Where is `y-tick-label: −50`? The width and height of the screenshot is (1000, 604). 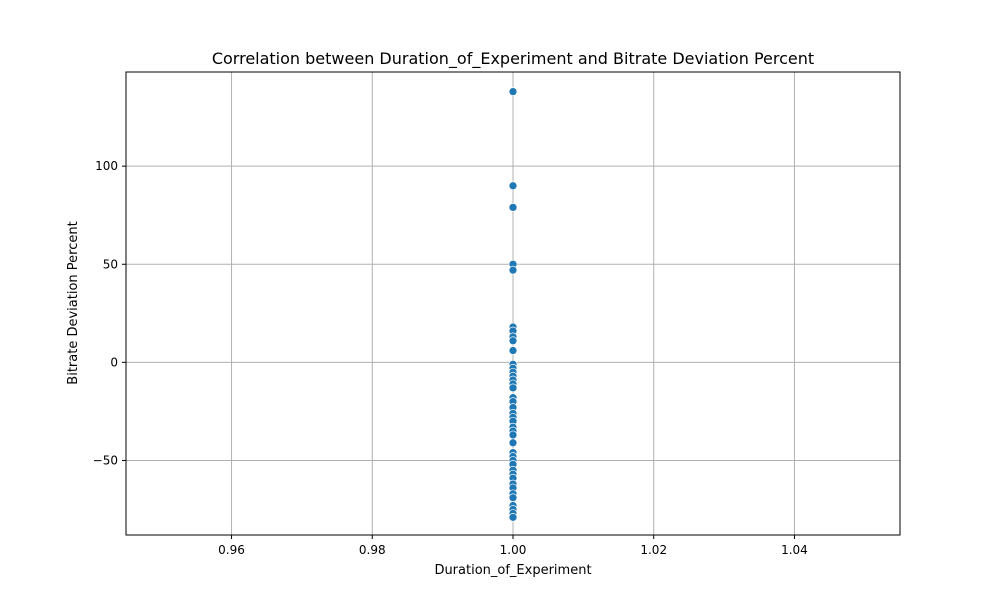
y-tick-label: −50 is located at coordinates (105, 460).